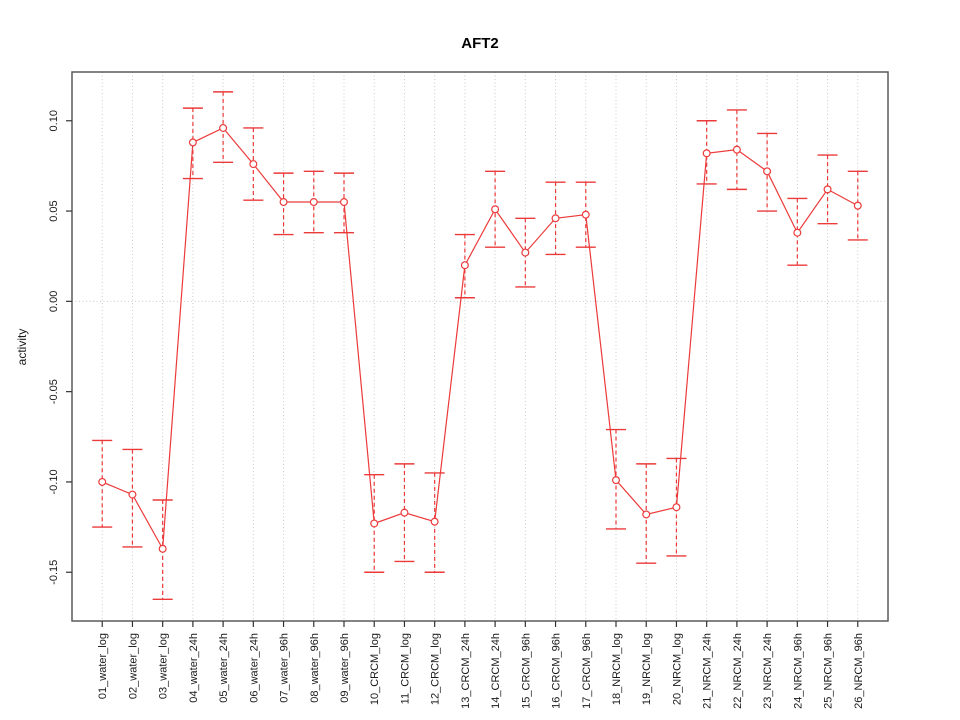  What do you see at coordinates (54, 301) in the screenshot?
I see `y-tick-label: 0.00` at bounding box center [54, 301].